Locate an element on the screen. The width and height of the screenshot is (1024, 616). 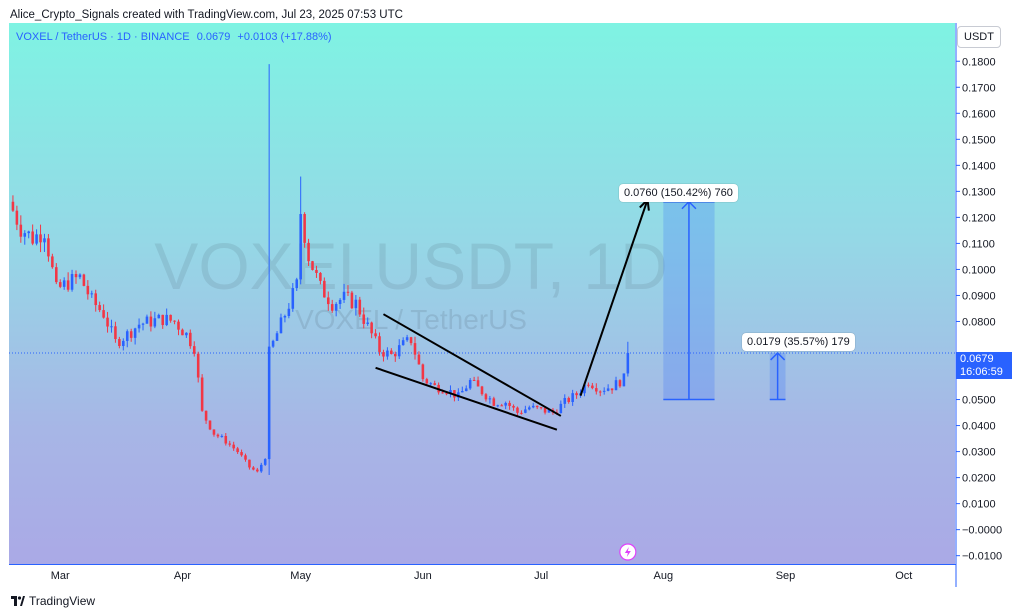
breakout-arrow-line is located at coordinates (614, 297).